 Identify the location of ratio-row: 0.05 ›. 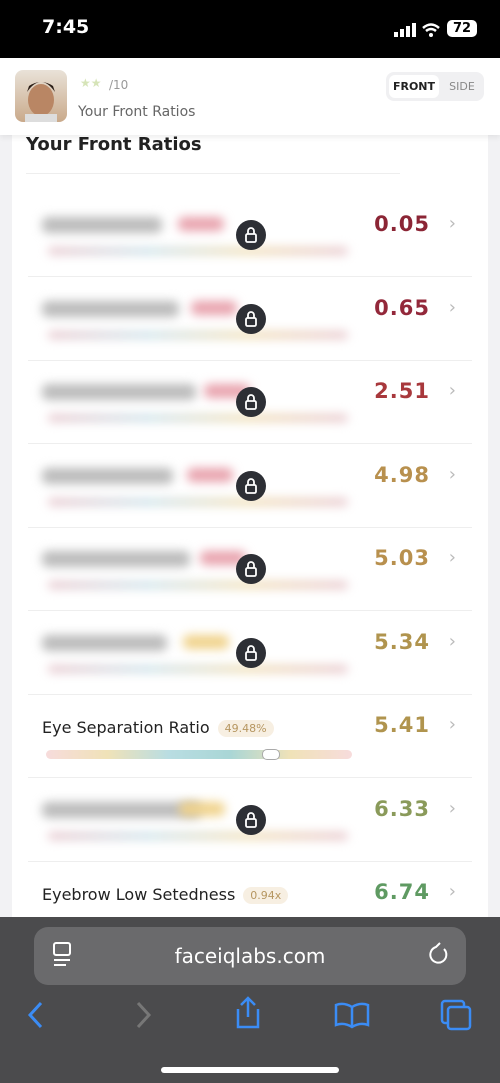
(250, 235).